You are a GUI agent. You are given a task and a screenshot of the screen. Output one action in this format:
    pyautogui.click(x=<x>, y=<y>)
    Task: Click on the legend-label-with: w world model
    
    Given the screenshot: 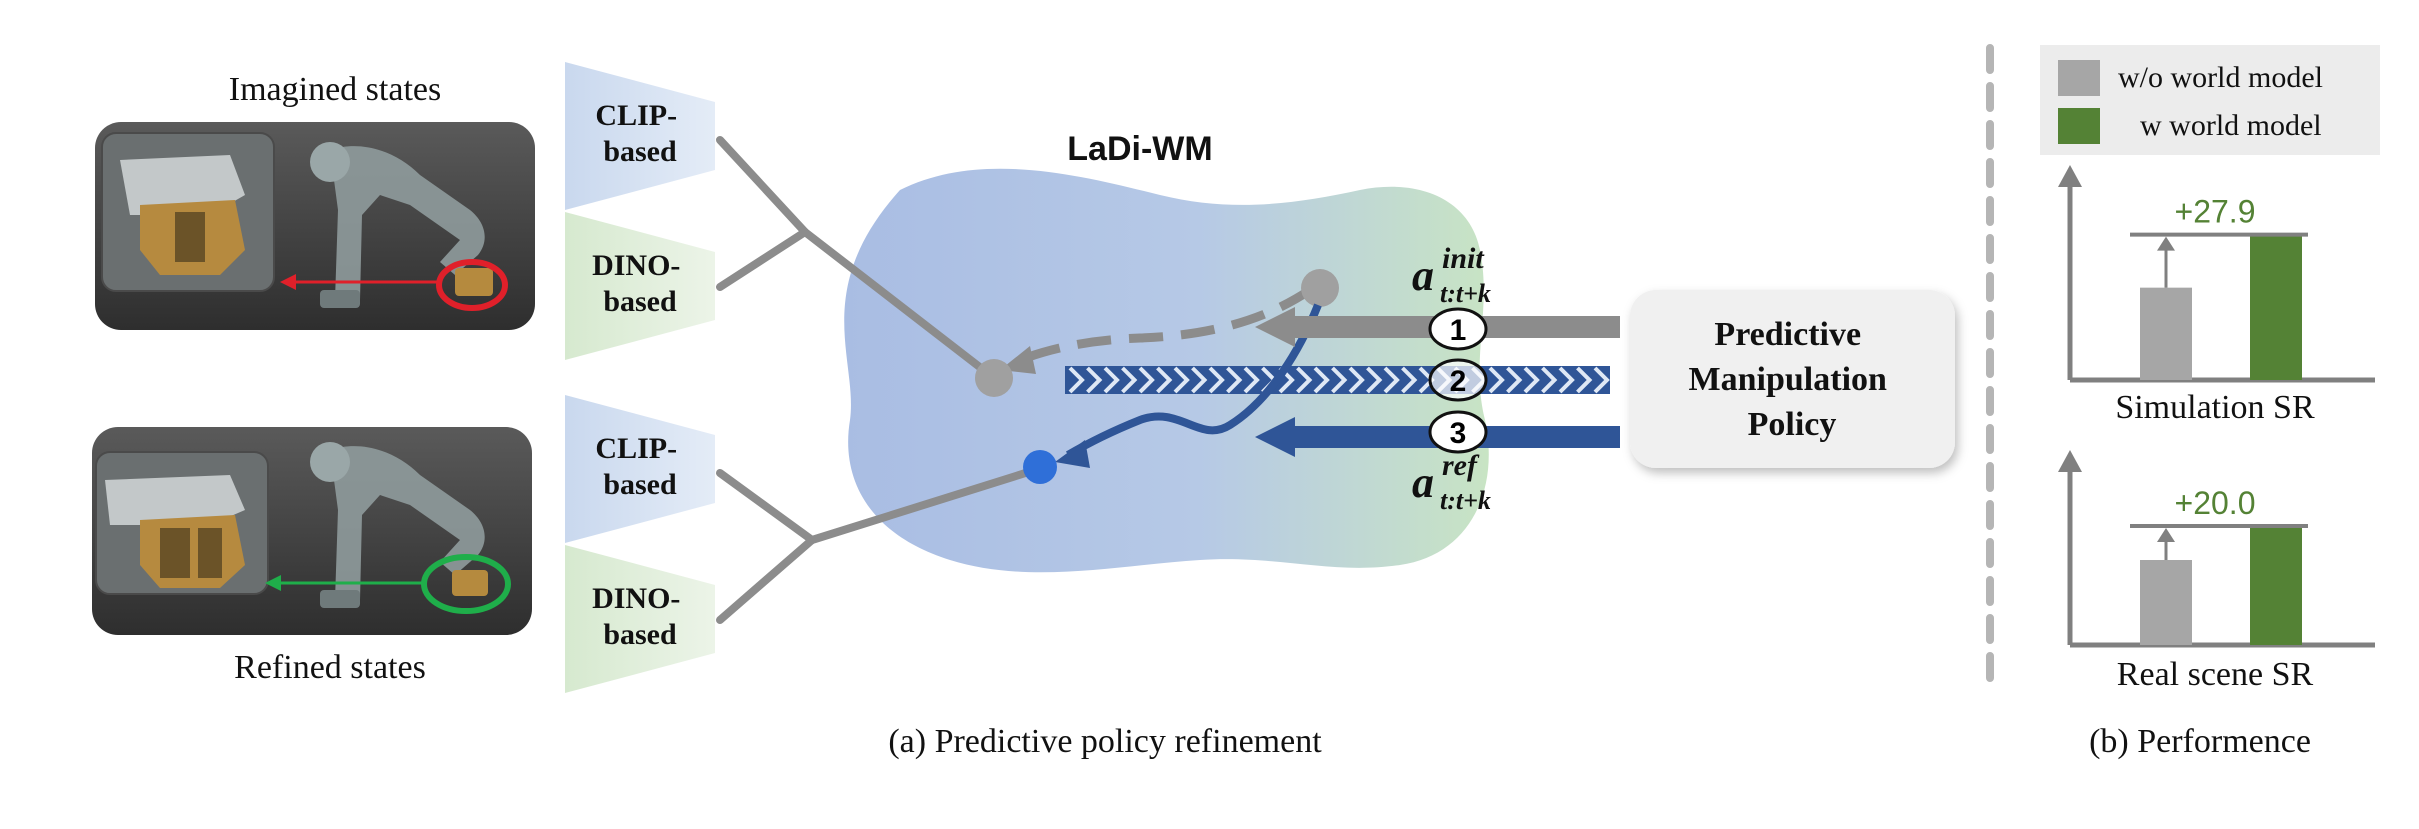 What is the action you would take?
    pyautogui.click(x=2231, y=125)
    